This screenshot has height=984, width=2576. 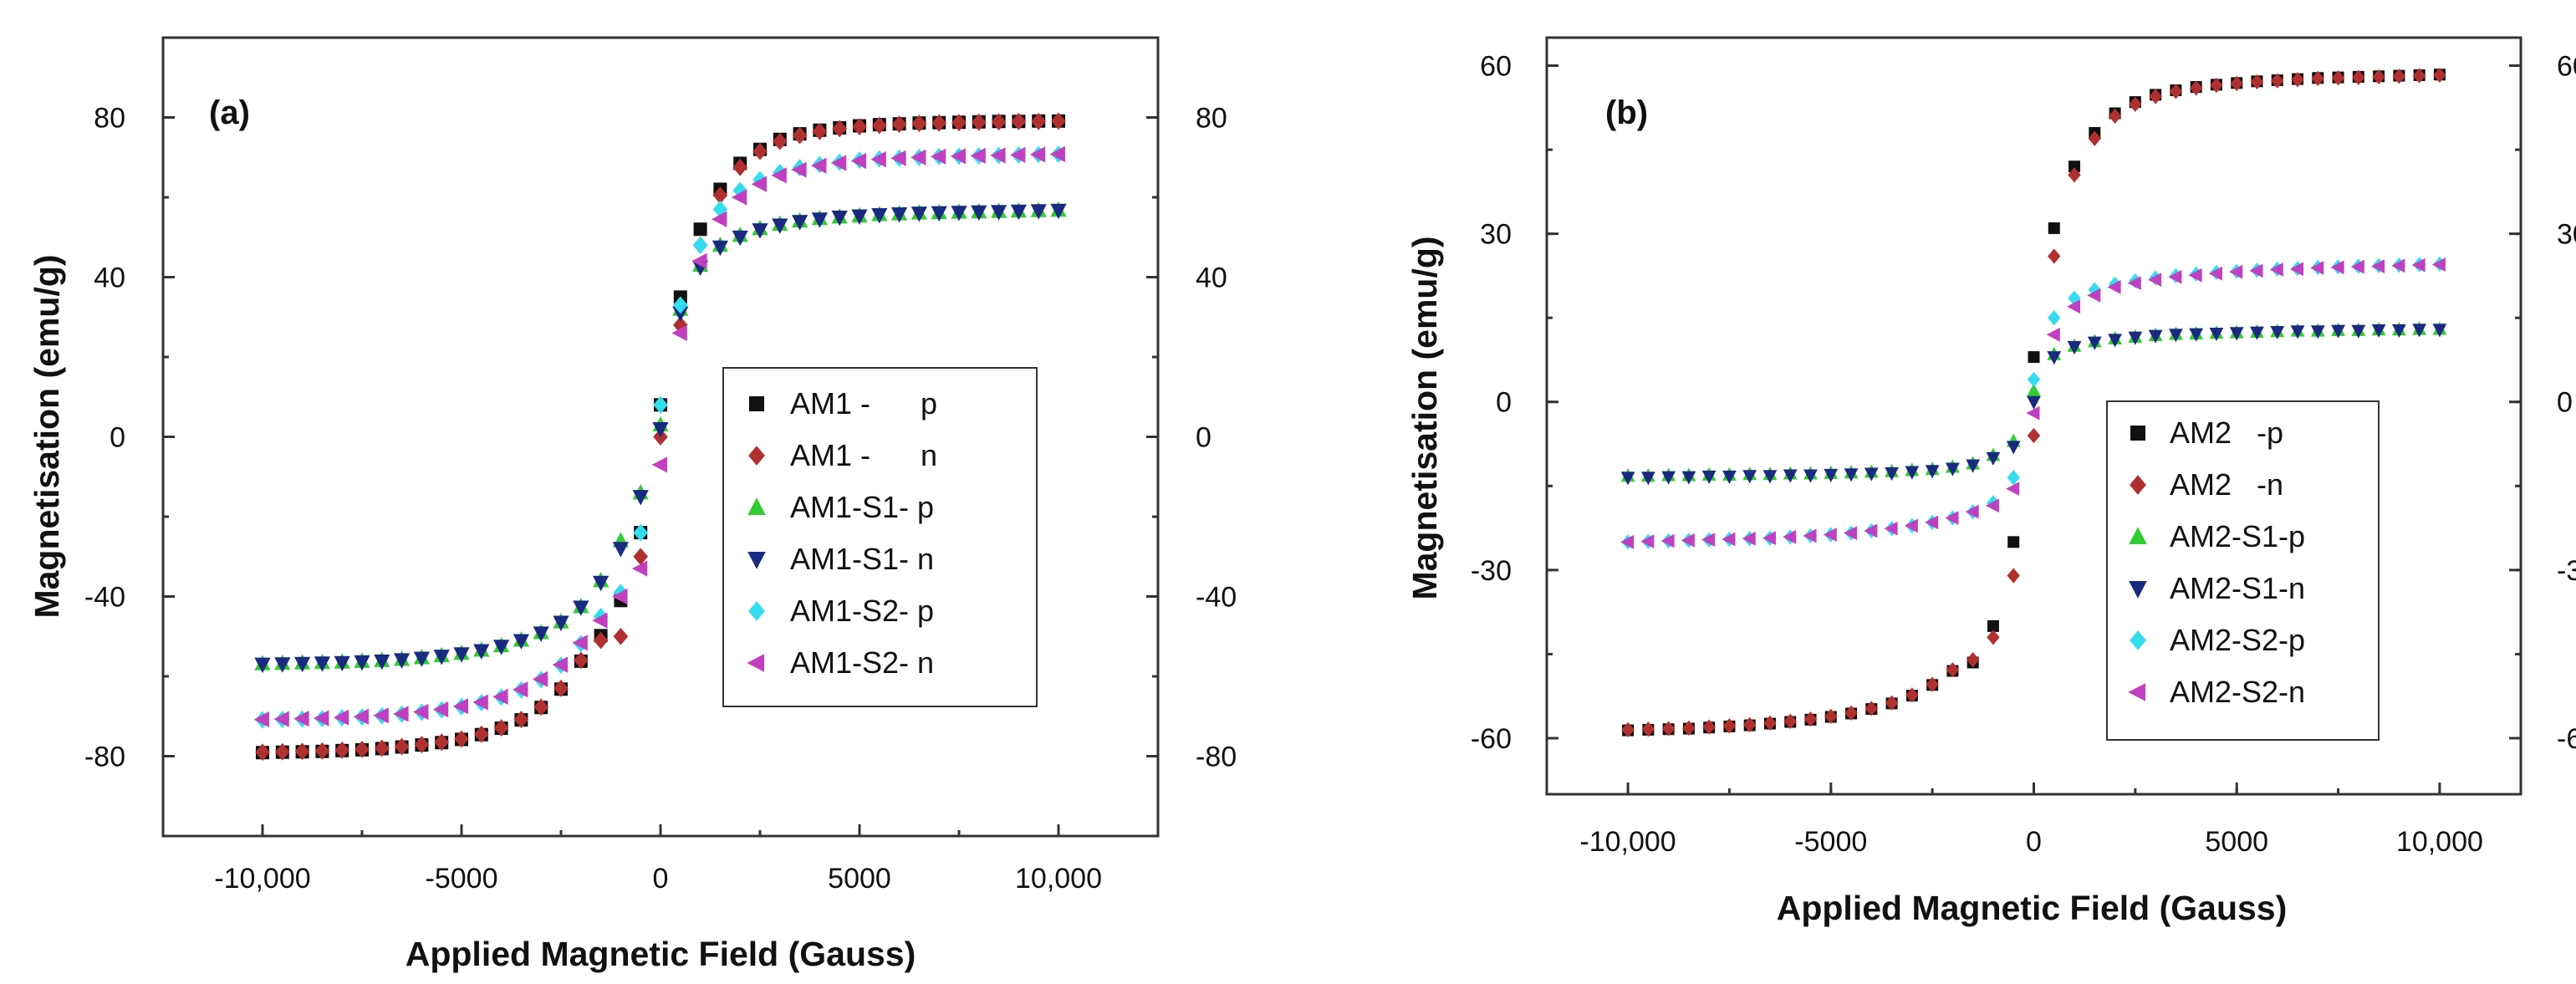 I want to click on y-tick-label-left: 30, so click(x=1496, y=235).